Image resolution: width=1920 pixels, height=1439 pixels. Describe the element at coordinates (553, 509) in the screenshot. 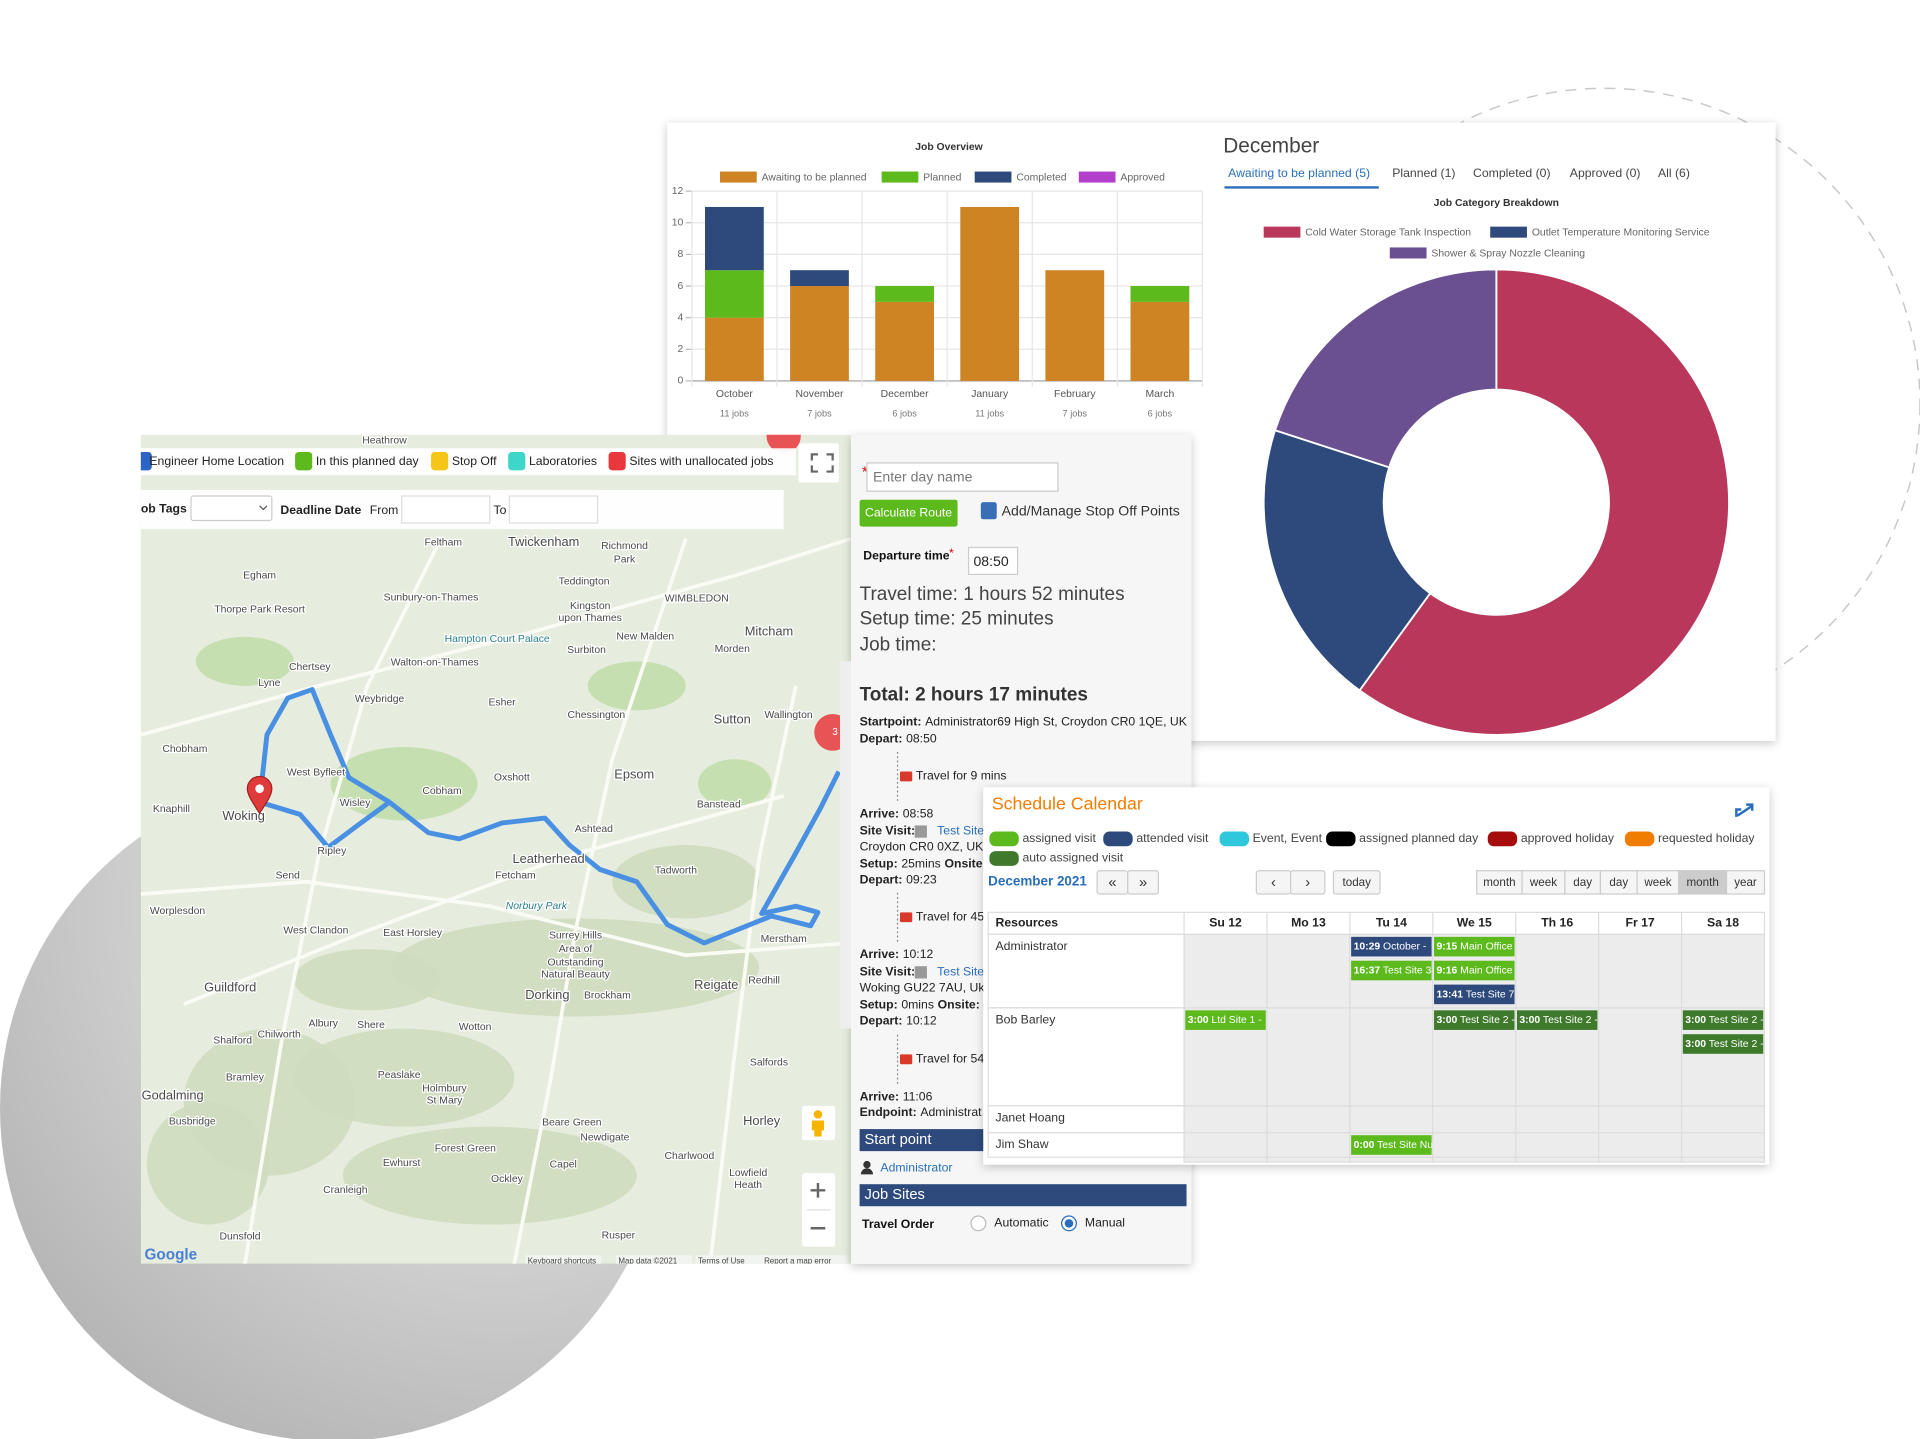

I see `to-input` at that location.